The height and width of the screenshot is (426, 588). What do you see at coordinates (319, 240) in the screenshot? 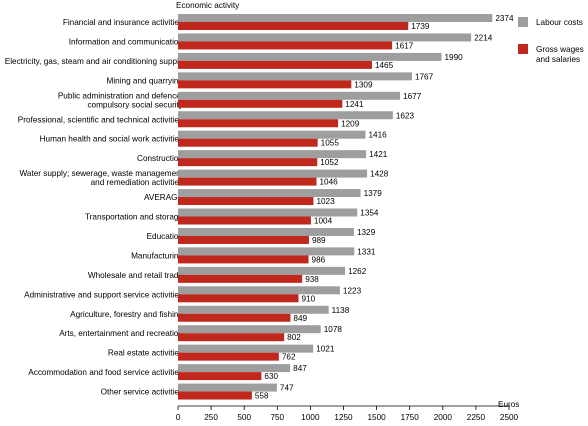
I see `data-label: 989` at bounding box center [319, 240].